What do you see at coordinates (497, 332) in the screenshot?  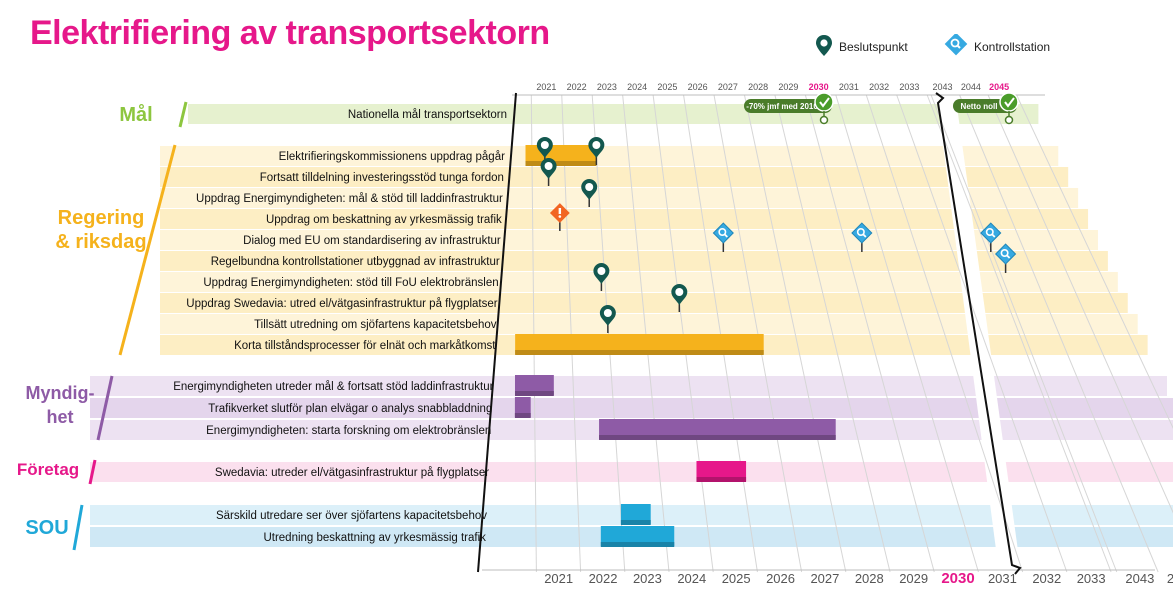 I see `timeline-left-axis` at bounding box center [497, 332].